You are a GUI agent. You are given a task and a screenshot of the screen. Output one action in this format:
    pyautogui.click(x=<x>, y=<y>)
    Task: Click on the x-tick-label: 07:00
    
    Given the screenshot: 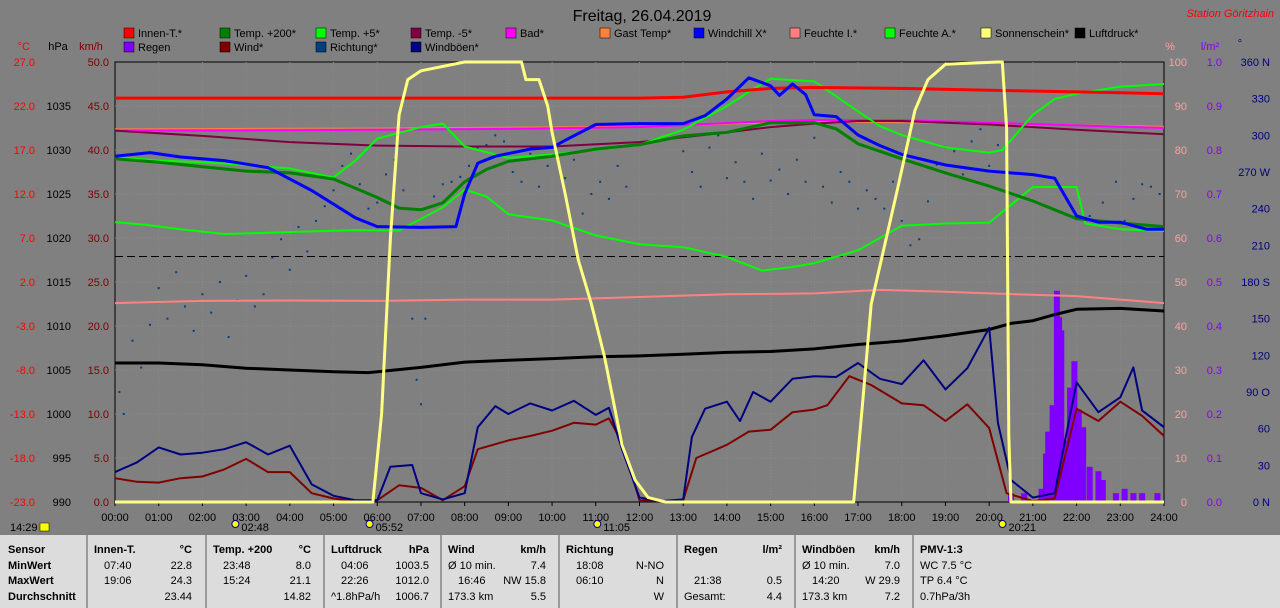 What is the action you would take?
    pyautogui.click(x=421, y=518)
    